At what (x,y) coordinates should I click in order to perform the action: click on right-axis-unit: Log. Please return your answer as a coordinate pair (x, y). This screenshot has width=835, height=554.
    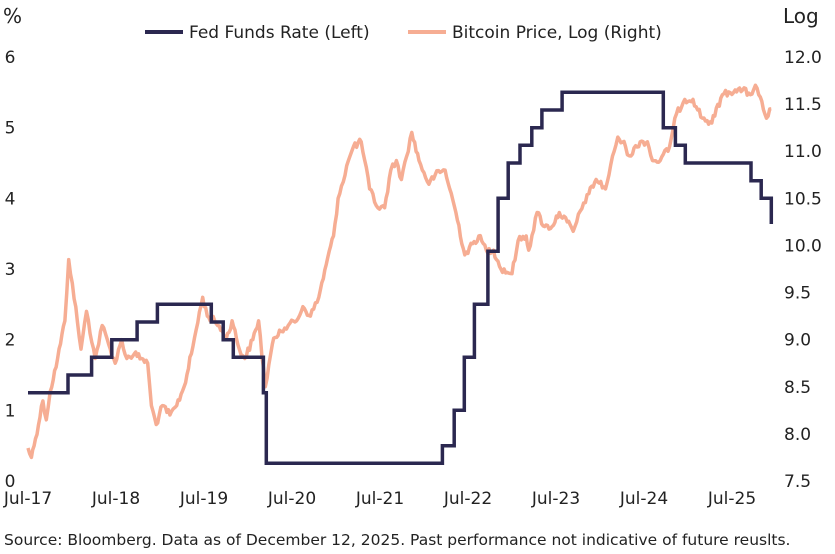
    Looking at the image, I should click on (801, 16).